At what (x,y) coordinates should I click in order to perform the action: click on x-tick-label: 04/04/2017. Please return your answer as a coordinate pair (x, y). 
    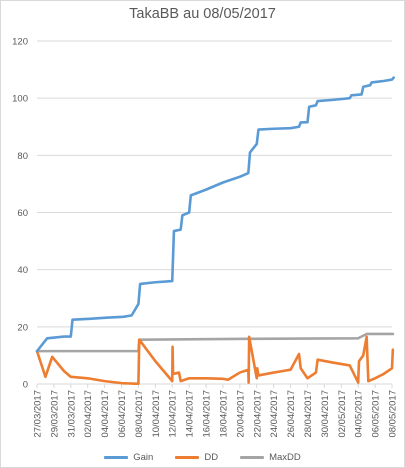
    Looking at the image, I should click on (105, 414).